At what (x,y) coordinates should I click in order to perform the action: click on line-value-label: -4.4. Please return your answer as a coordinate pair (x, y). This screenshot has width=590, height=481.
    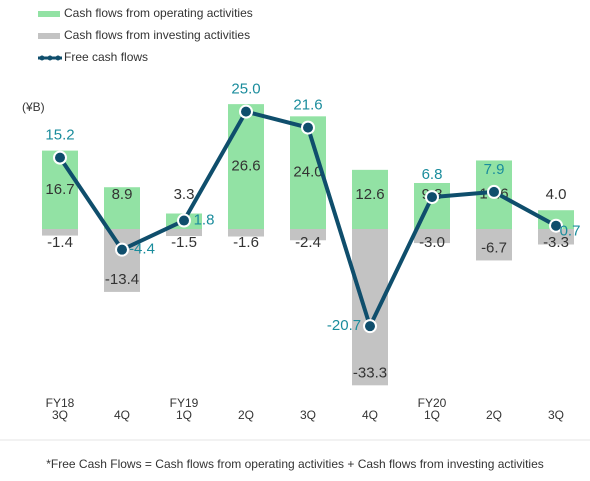
    Looking at the image, I should click on (142, 249).